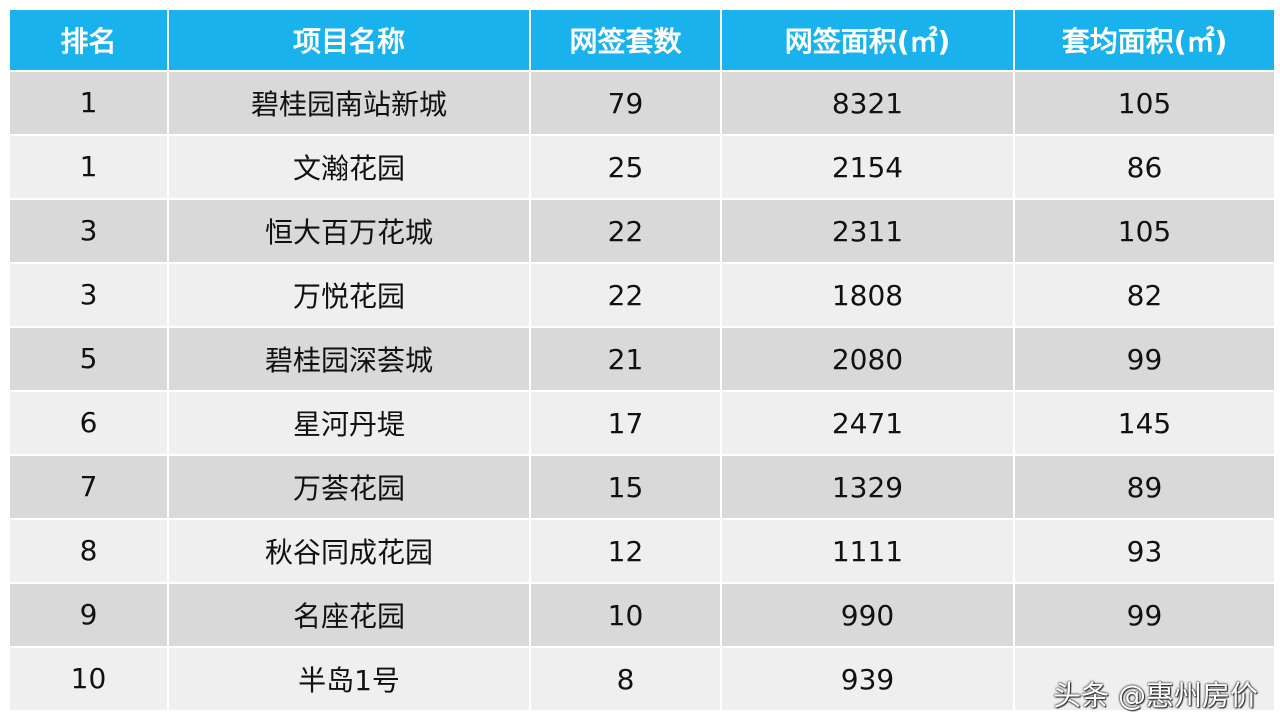 This screenshot has height=728, width=1280. What do you see at coordinates (1155, 695) in the screenshot?
I see `source-watermark: 头条 @惠州房价` at bounding box center [1155, 695].